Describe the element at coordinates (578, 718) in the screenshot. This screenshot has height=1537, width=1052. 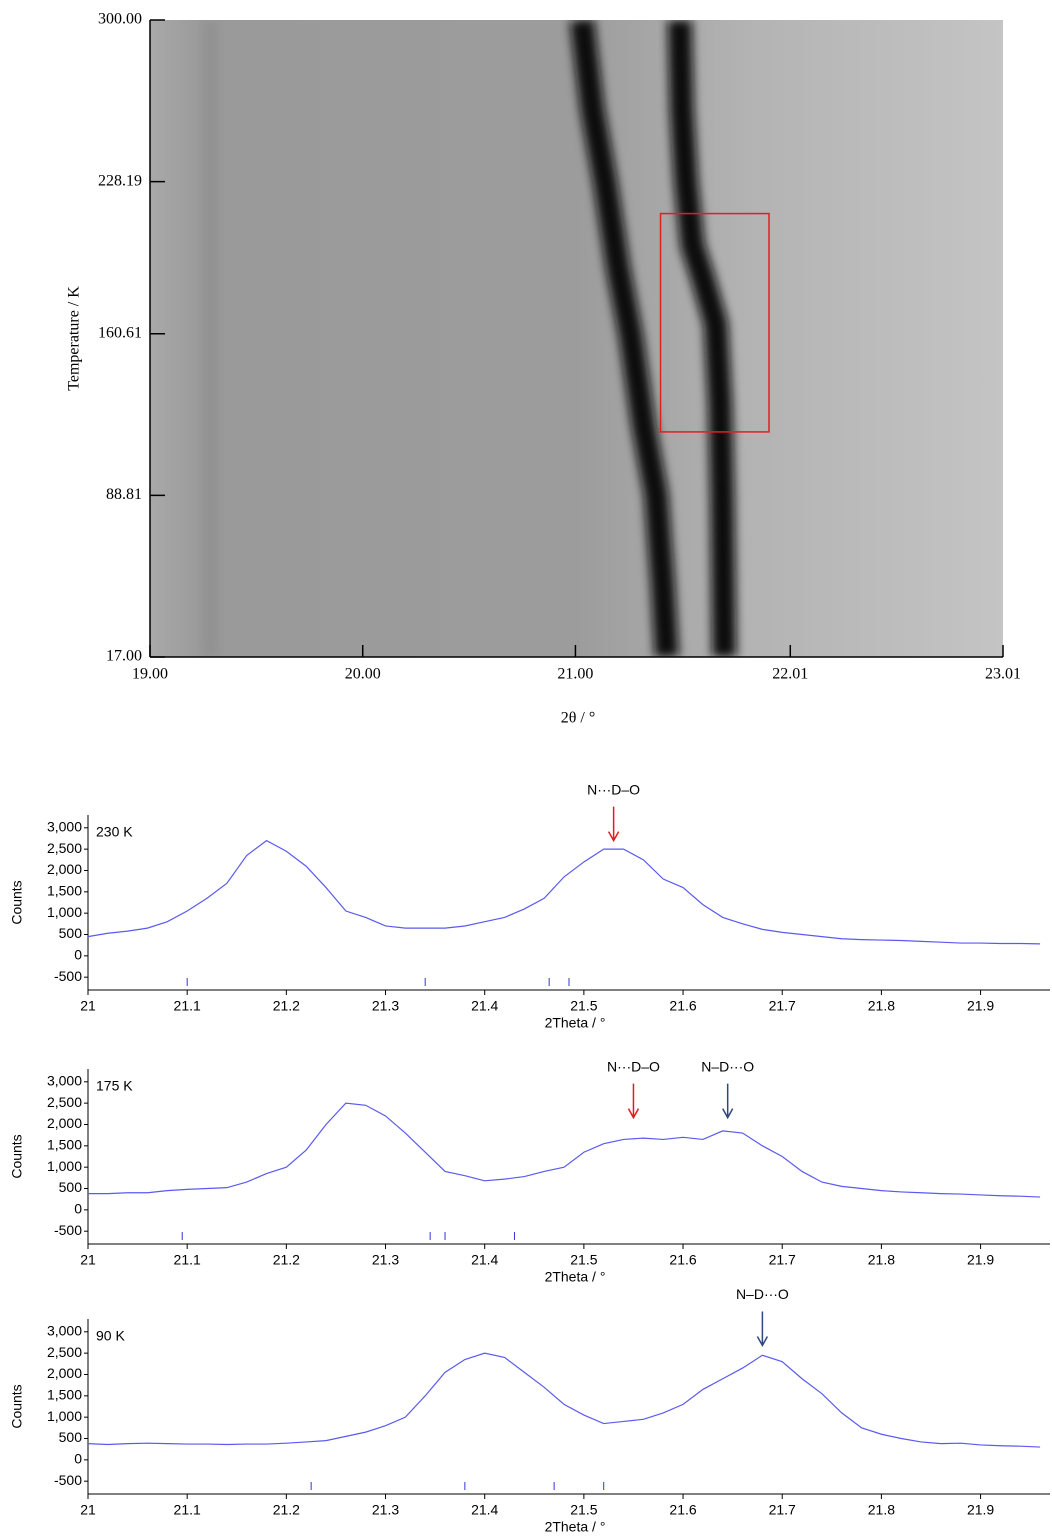
I see `x-axis-label: 2θ / °` at that location.